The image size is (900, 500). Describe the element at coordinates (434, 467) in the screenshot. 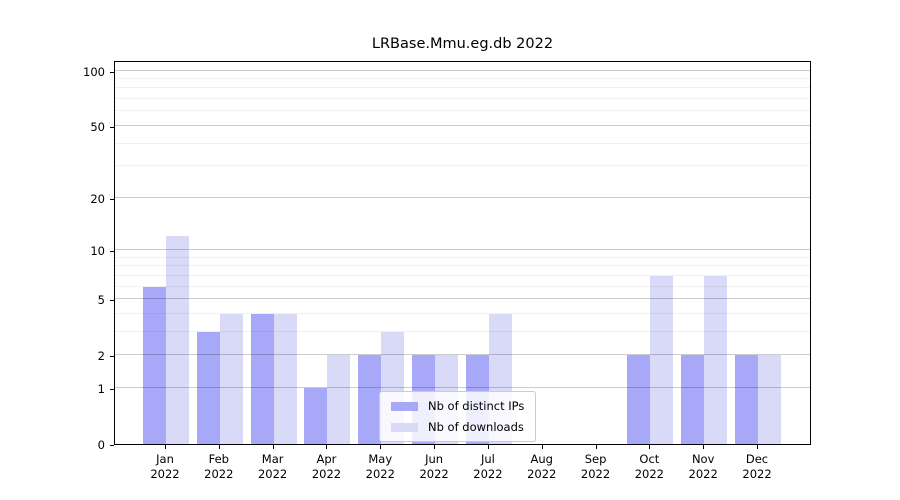

I see `x-tick-label: Jun 2022` at that location.